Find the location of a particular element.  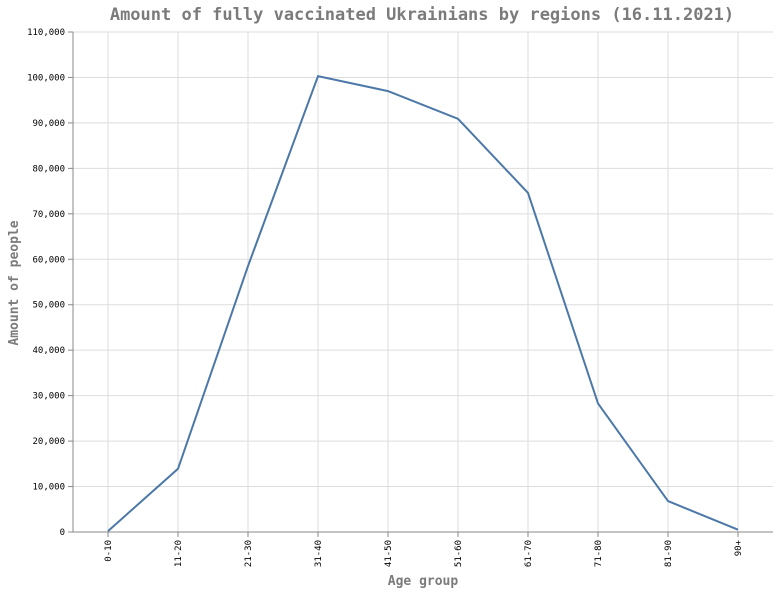

y-tick-label: 110,000 is located at coordinates (46, 33).